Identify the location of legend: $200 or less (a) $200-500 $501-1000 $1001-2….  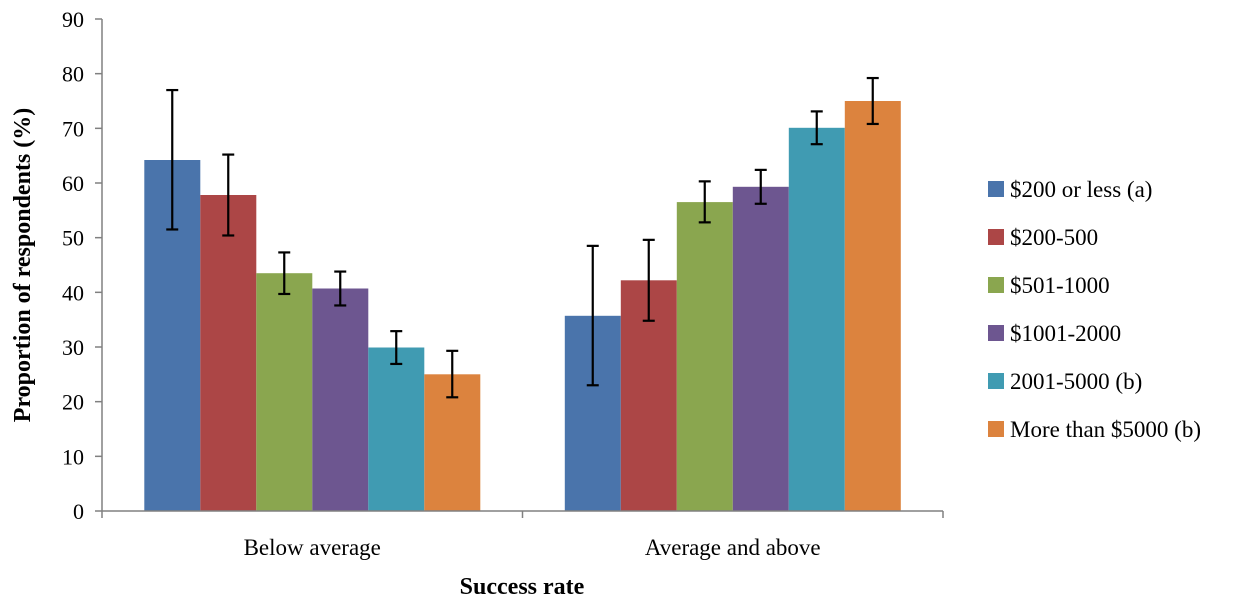
(1094, 309).